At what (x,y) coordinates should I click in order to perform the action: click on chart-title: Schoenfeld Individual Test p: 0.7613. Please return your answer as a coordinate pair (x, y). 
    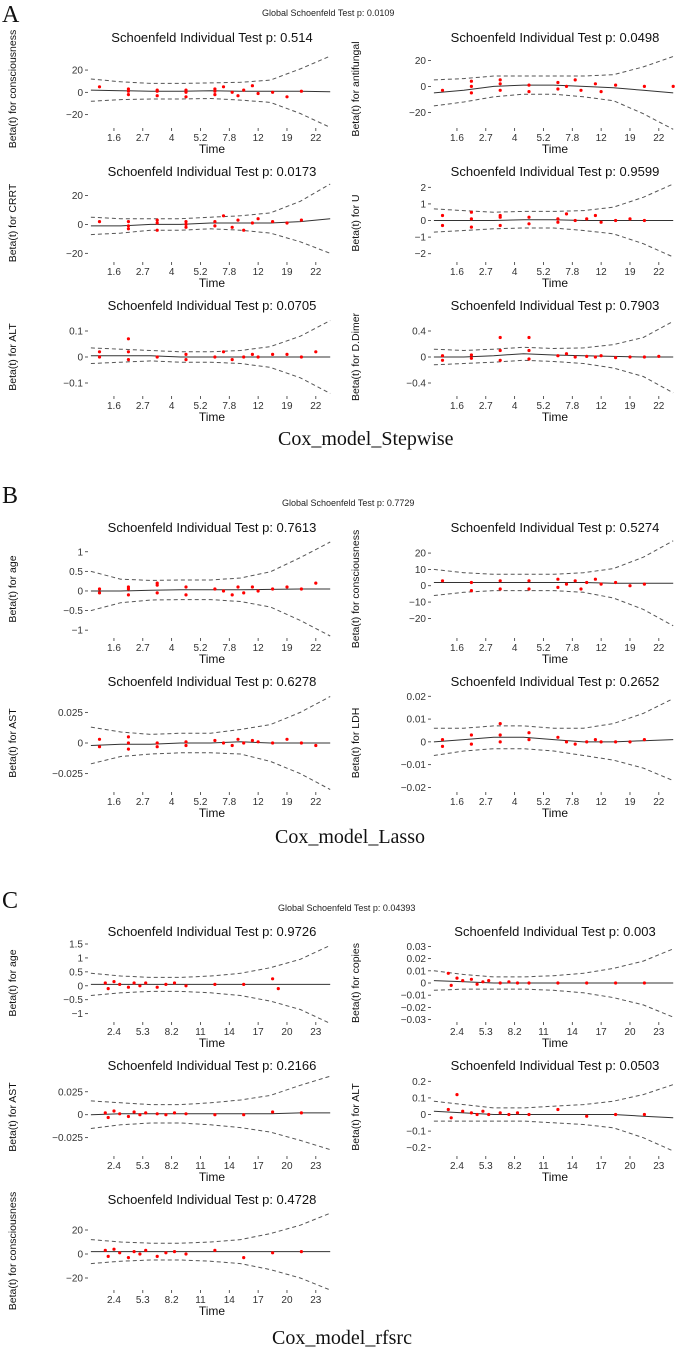
    Looking at the image, I should click on (212, 527).